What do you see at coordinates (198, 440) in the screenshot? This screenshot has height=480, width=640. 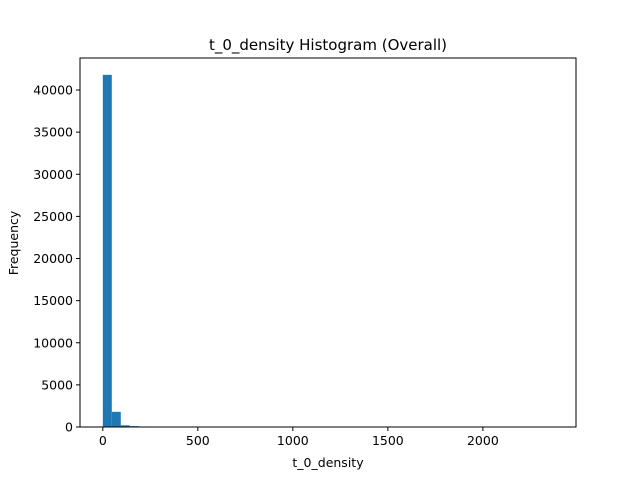 I see `x-tick-label: 500` at bounding box center [198, 440].